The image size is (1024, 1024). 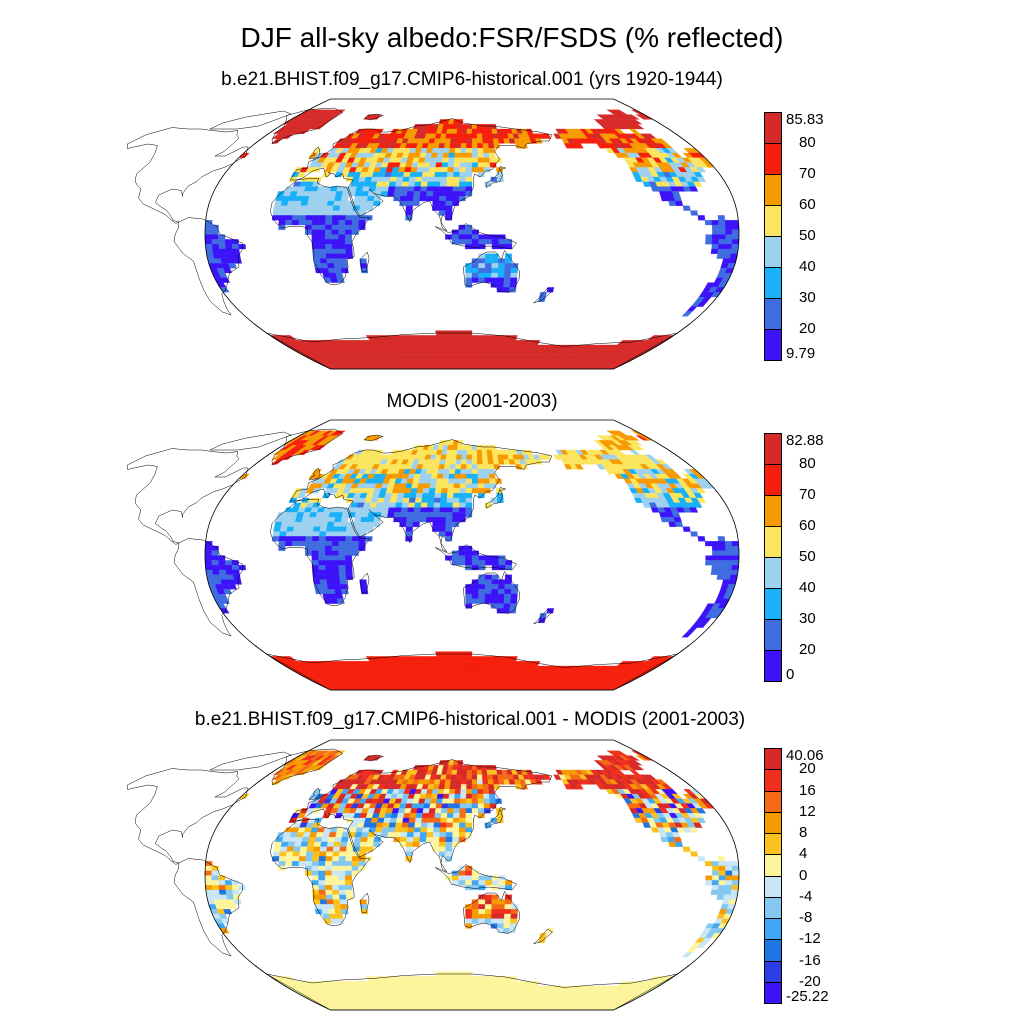 What do you see at coordinates (250, 441) in the screenshot?
I see `coastline-canadian-arch` at bounding box center [250, 441].